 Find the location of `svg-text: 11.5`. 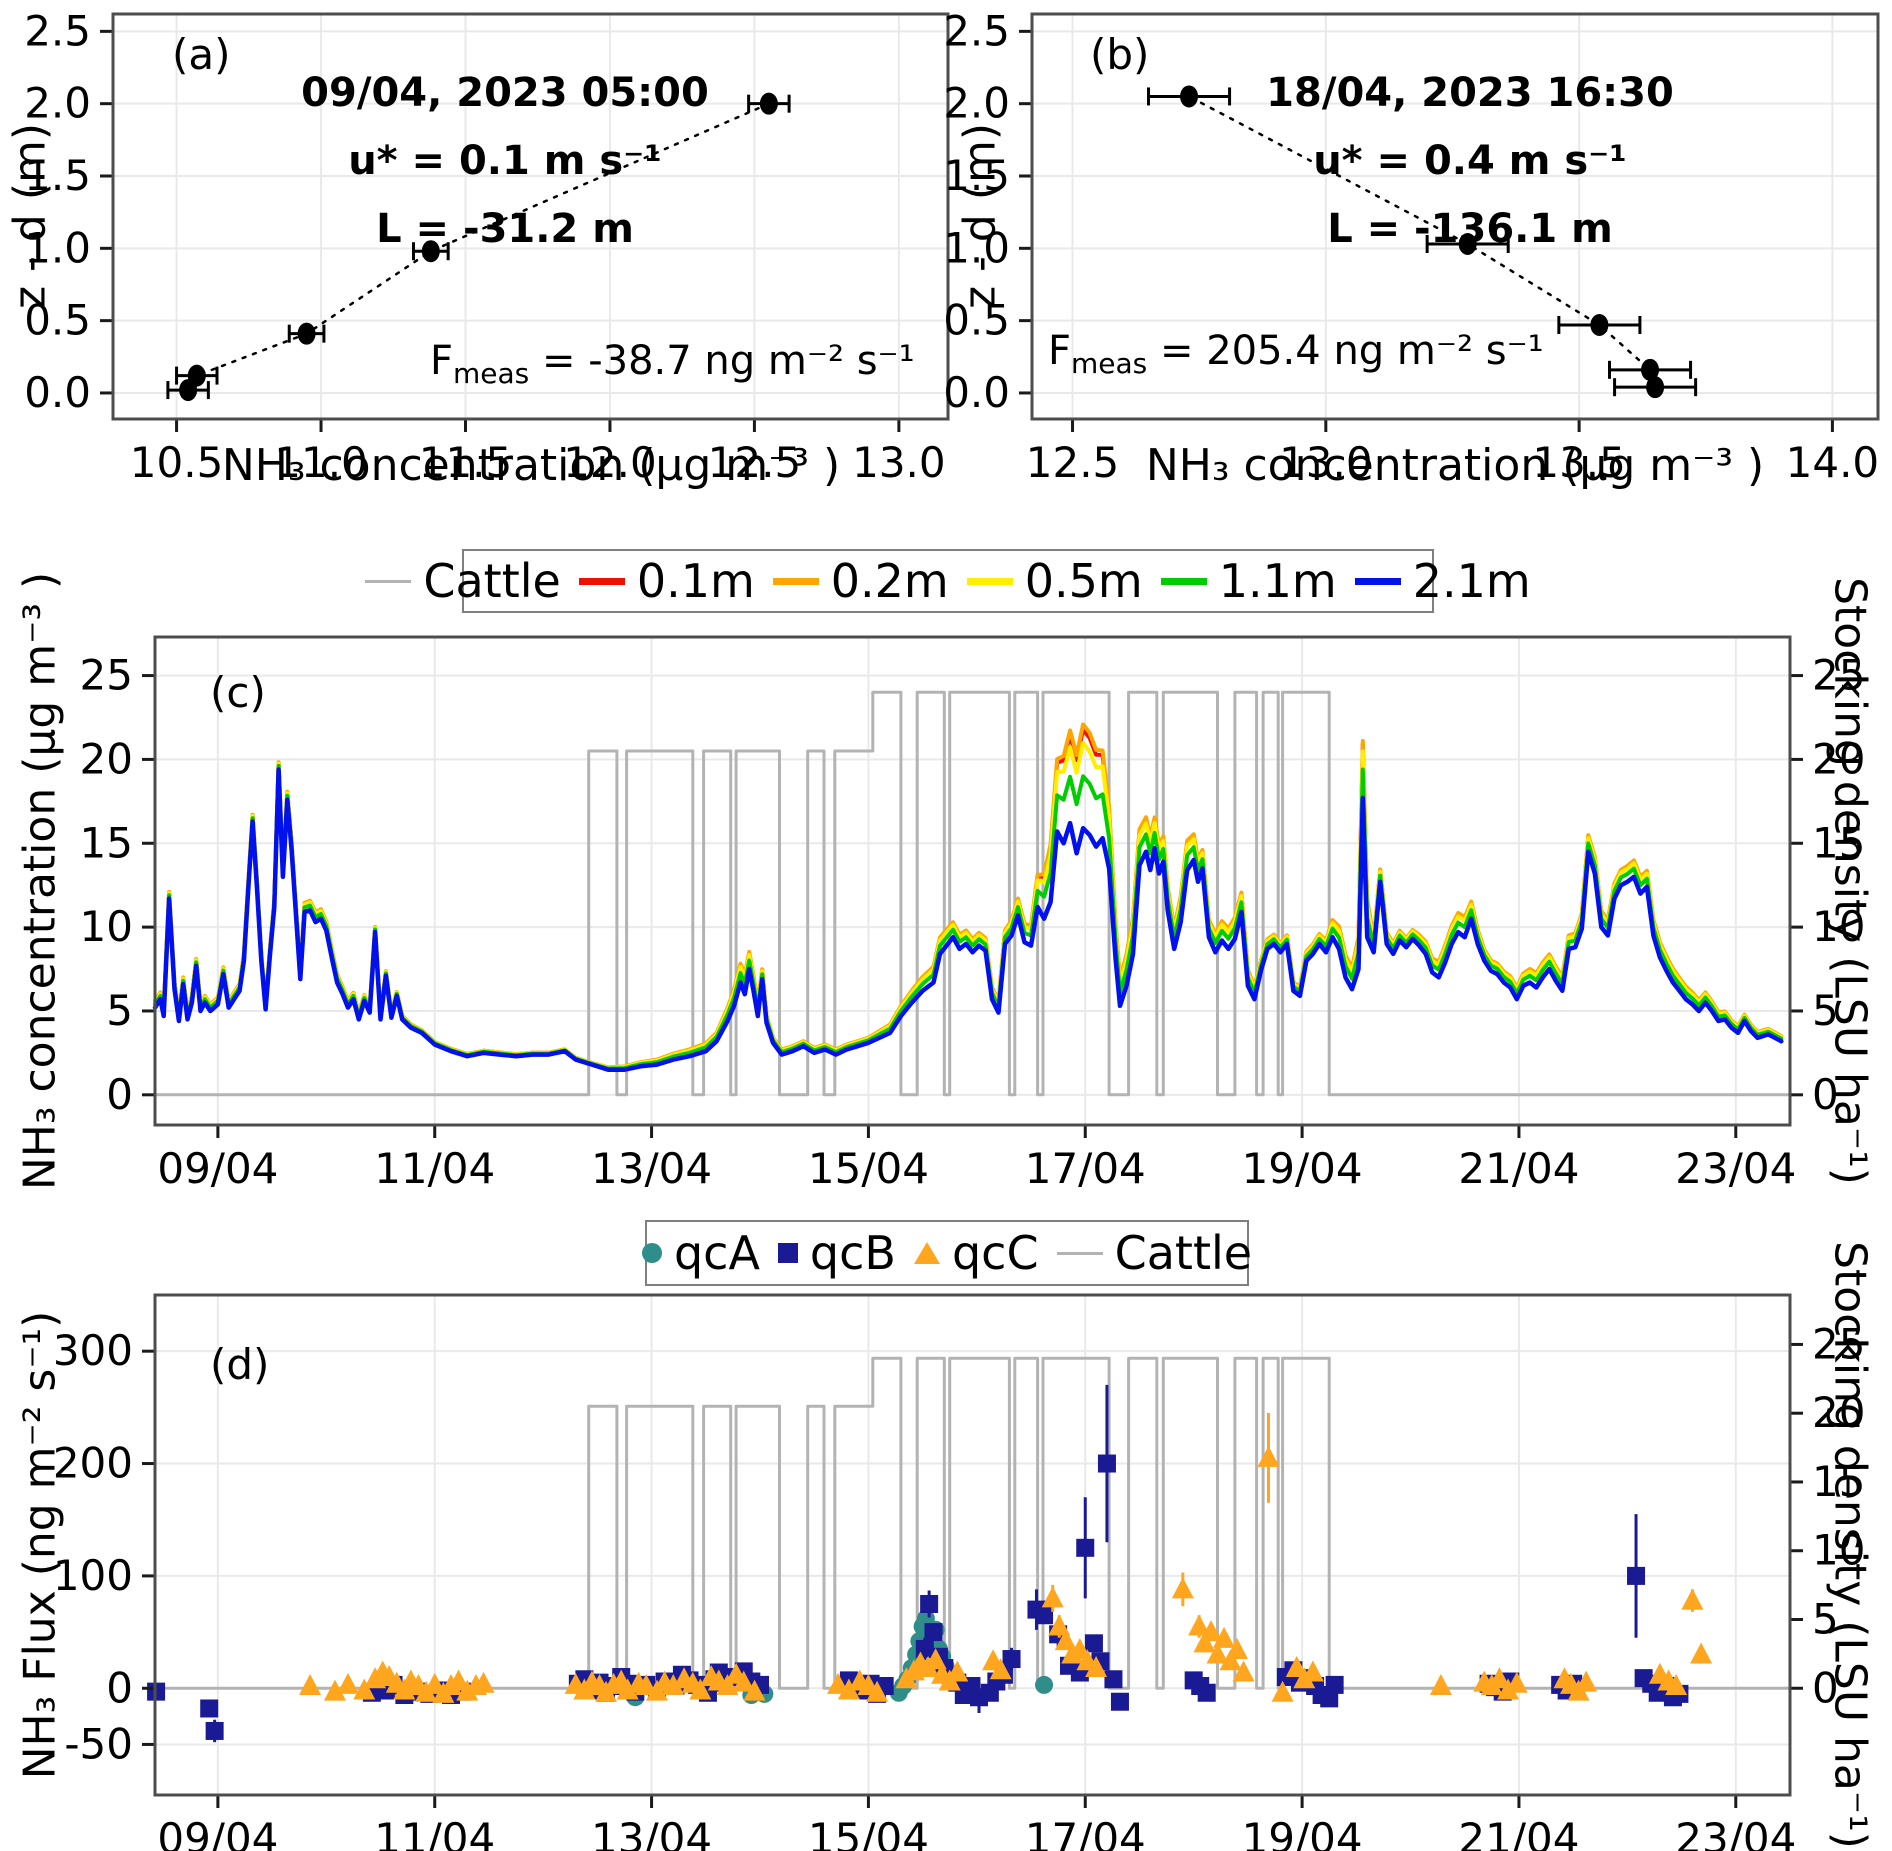

svg-text: 11.5 is located at coordinates (466, 462).